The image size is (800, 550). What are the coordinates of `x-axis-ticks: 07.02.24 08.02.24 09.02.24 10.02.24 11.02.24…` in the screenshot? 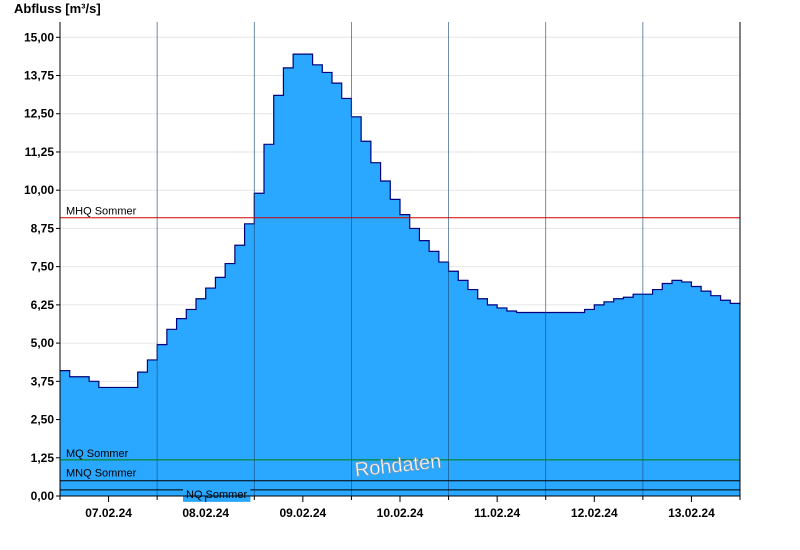 It's located at (400, 508).